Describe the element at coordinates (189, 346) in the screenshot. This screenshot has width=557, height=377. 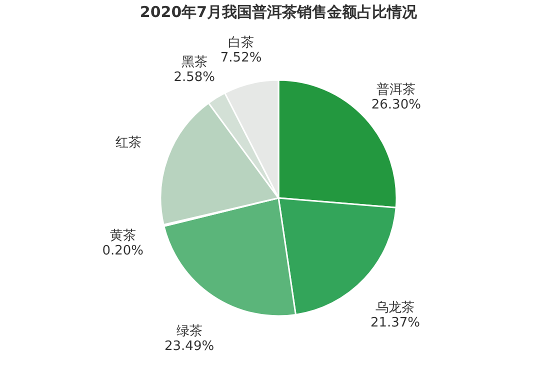
I see `data-label: 23.49%` at that location.